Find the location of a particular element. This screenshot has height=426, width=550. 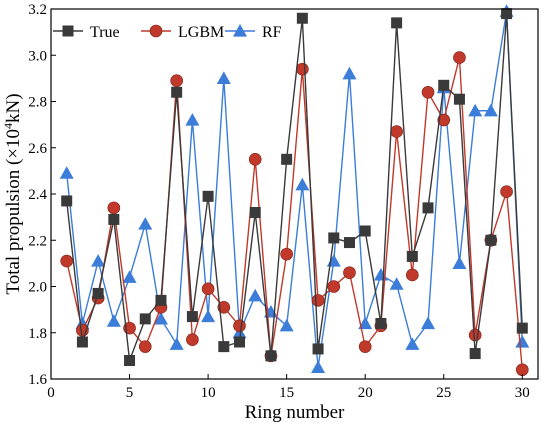

x-tick-label: 0 is located at coordinates (51, 393).